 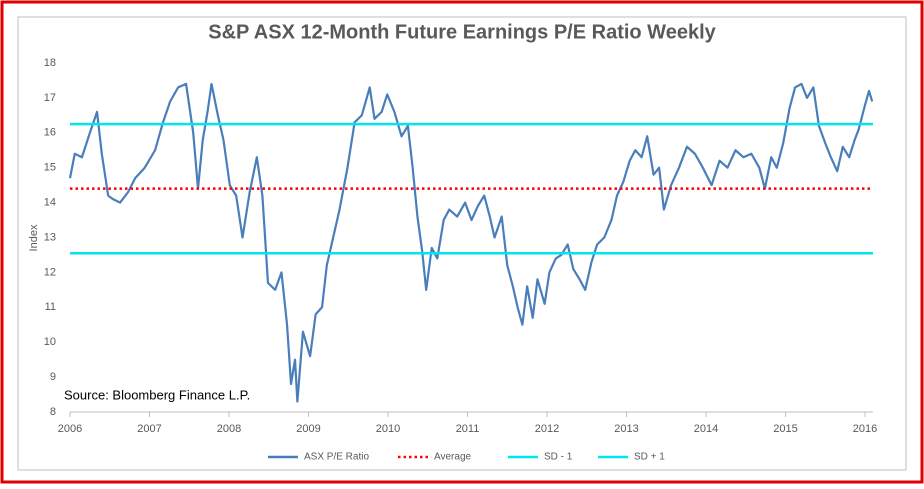 What do you see at coordinates (547, 429) in the screenshot?
I see `x-tick-label: 2012` at bounding box center [547, 429].